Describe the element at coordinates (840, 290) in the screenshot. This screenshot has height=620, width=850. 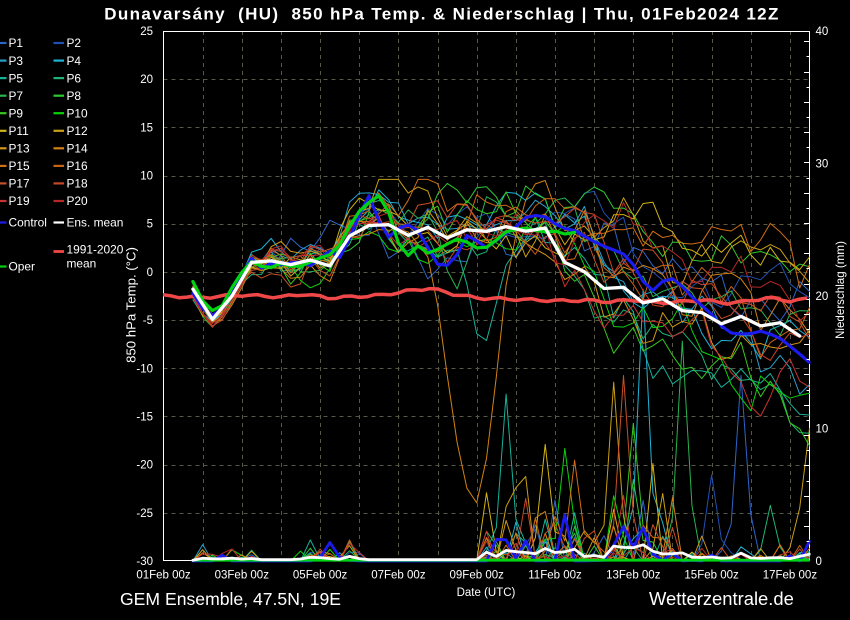
I see `svg-text: Niederschlag (mm)` at that location.